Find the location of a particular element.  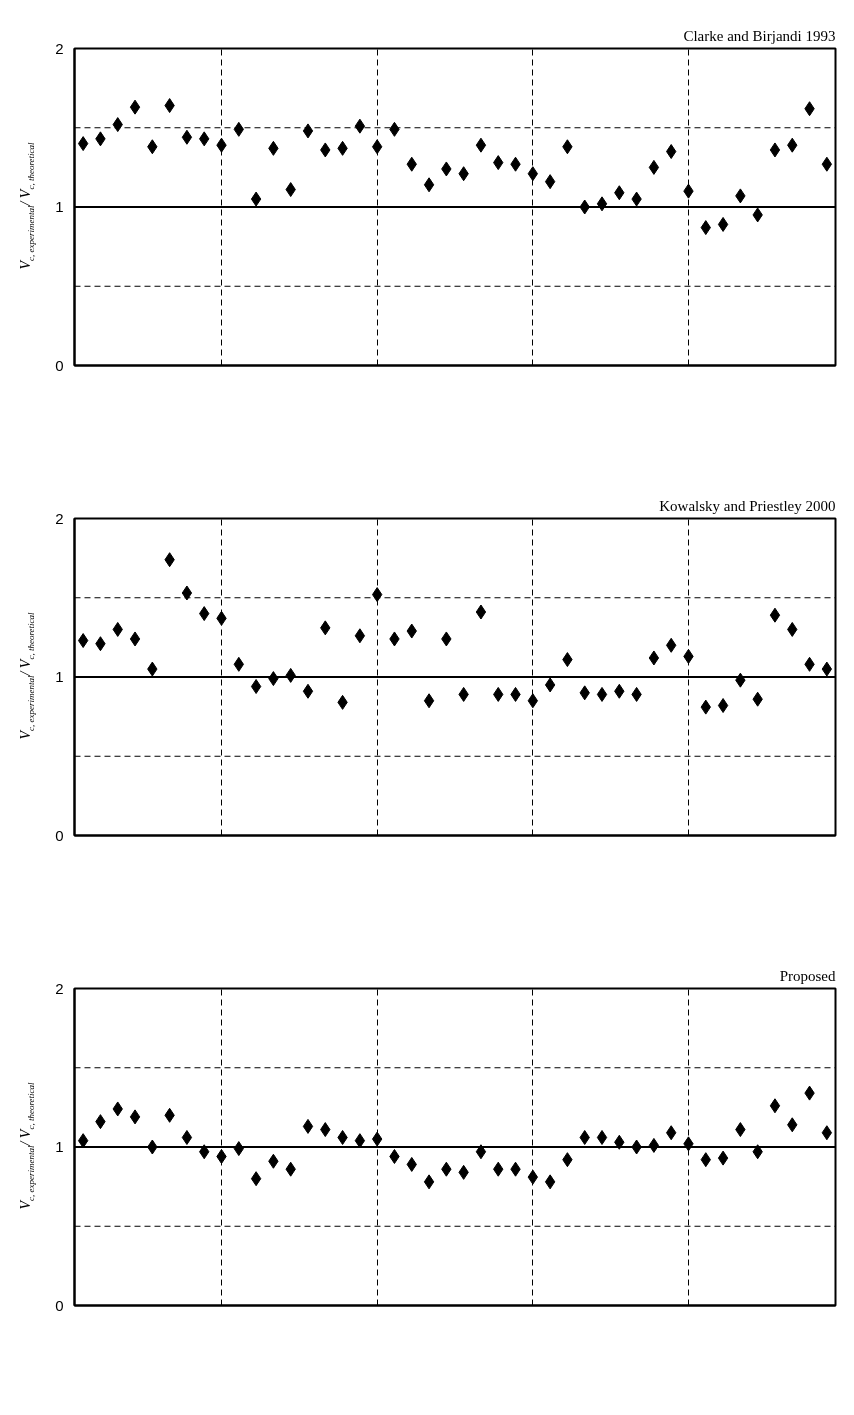

chart-title: Proposed is located at coordinates (807, 975).